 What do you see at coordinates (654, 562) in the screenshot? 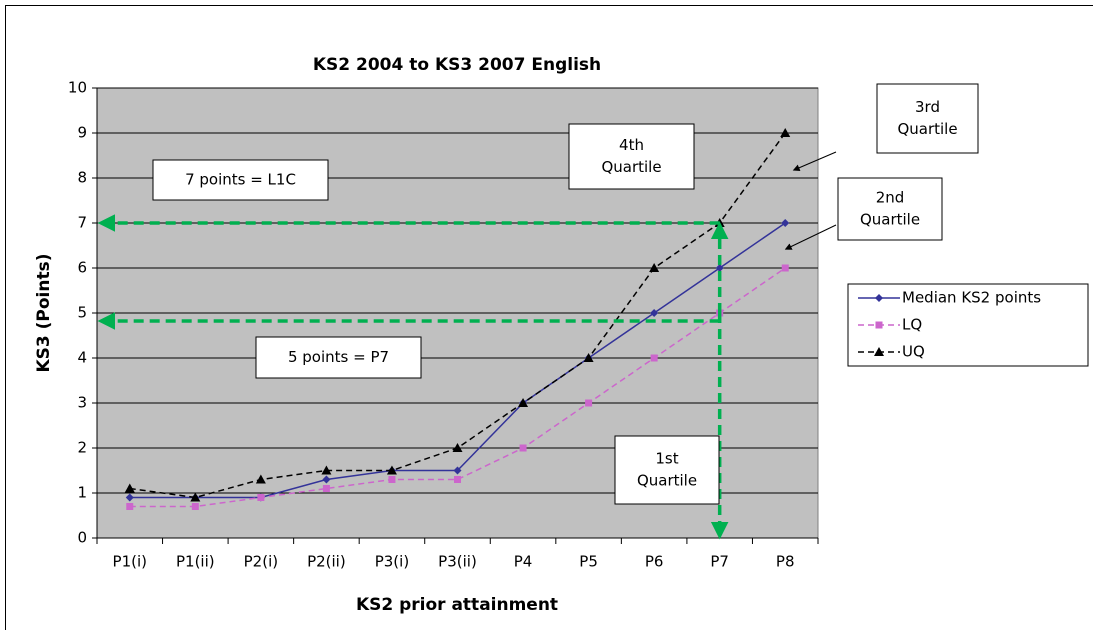
I see `x-tick-label: P6` at bounding box center [654, 562].